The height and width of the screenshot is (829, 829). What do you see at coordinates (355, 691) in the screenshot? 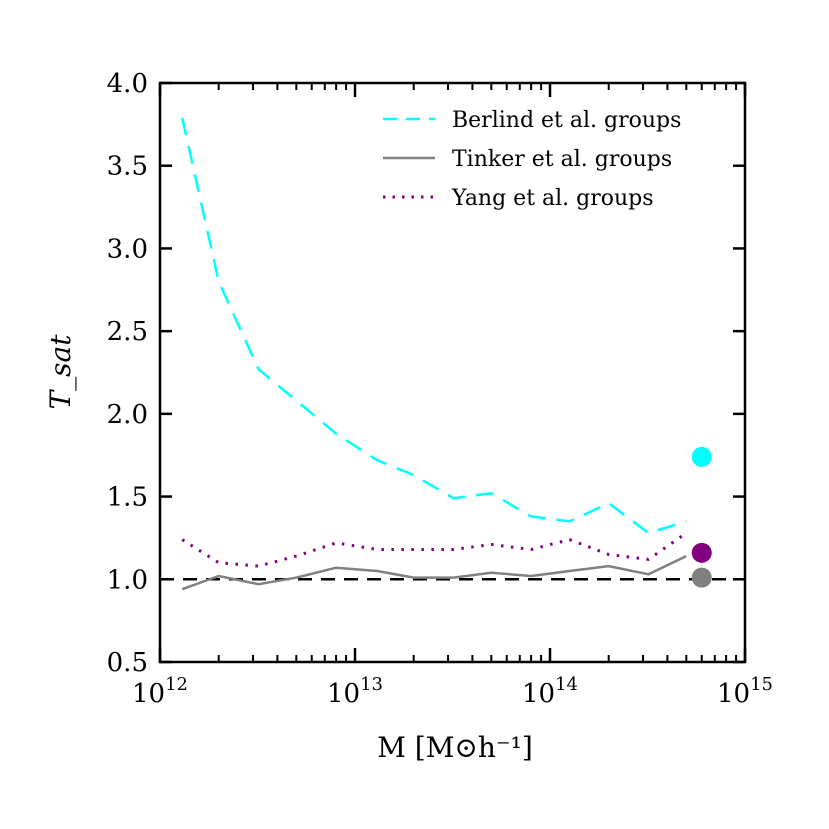
I see `x-tick-label: 1013` at bounding box center [355, 691].